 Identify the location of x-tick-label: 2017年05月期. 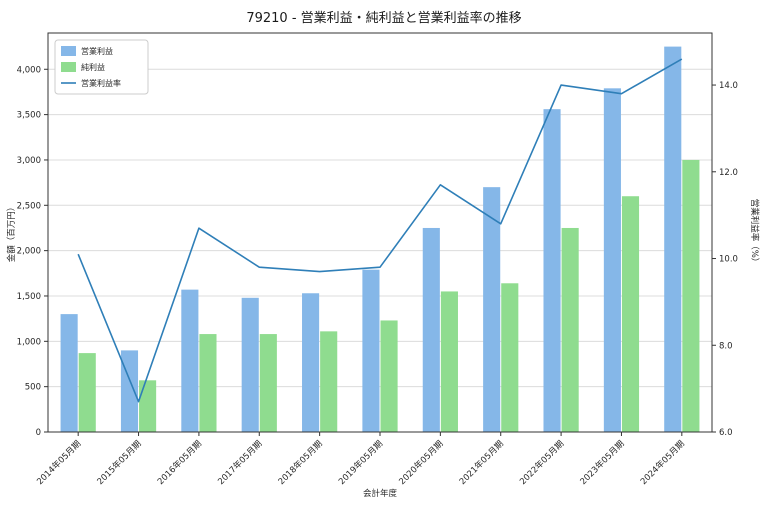
(240, 462).